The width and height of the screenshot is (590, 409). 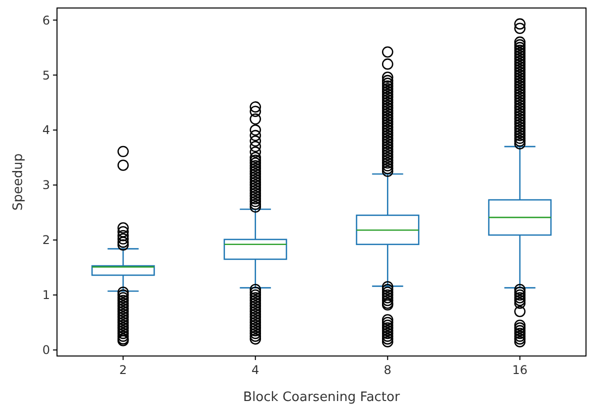 I want to click on x-tick-label: 2, so click(x=123, y=370).